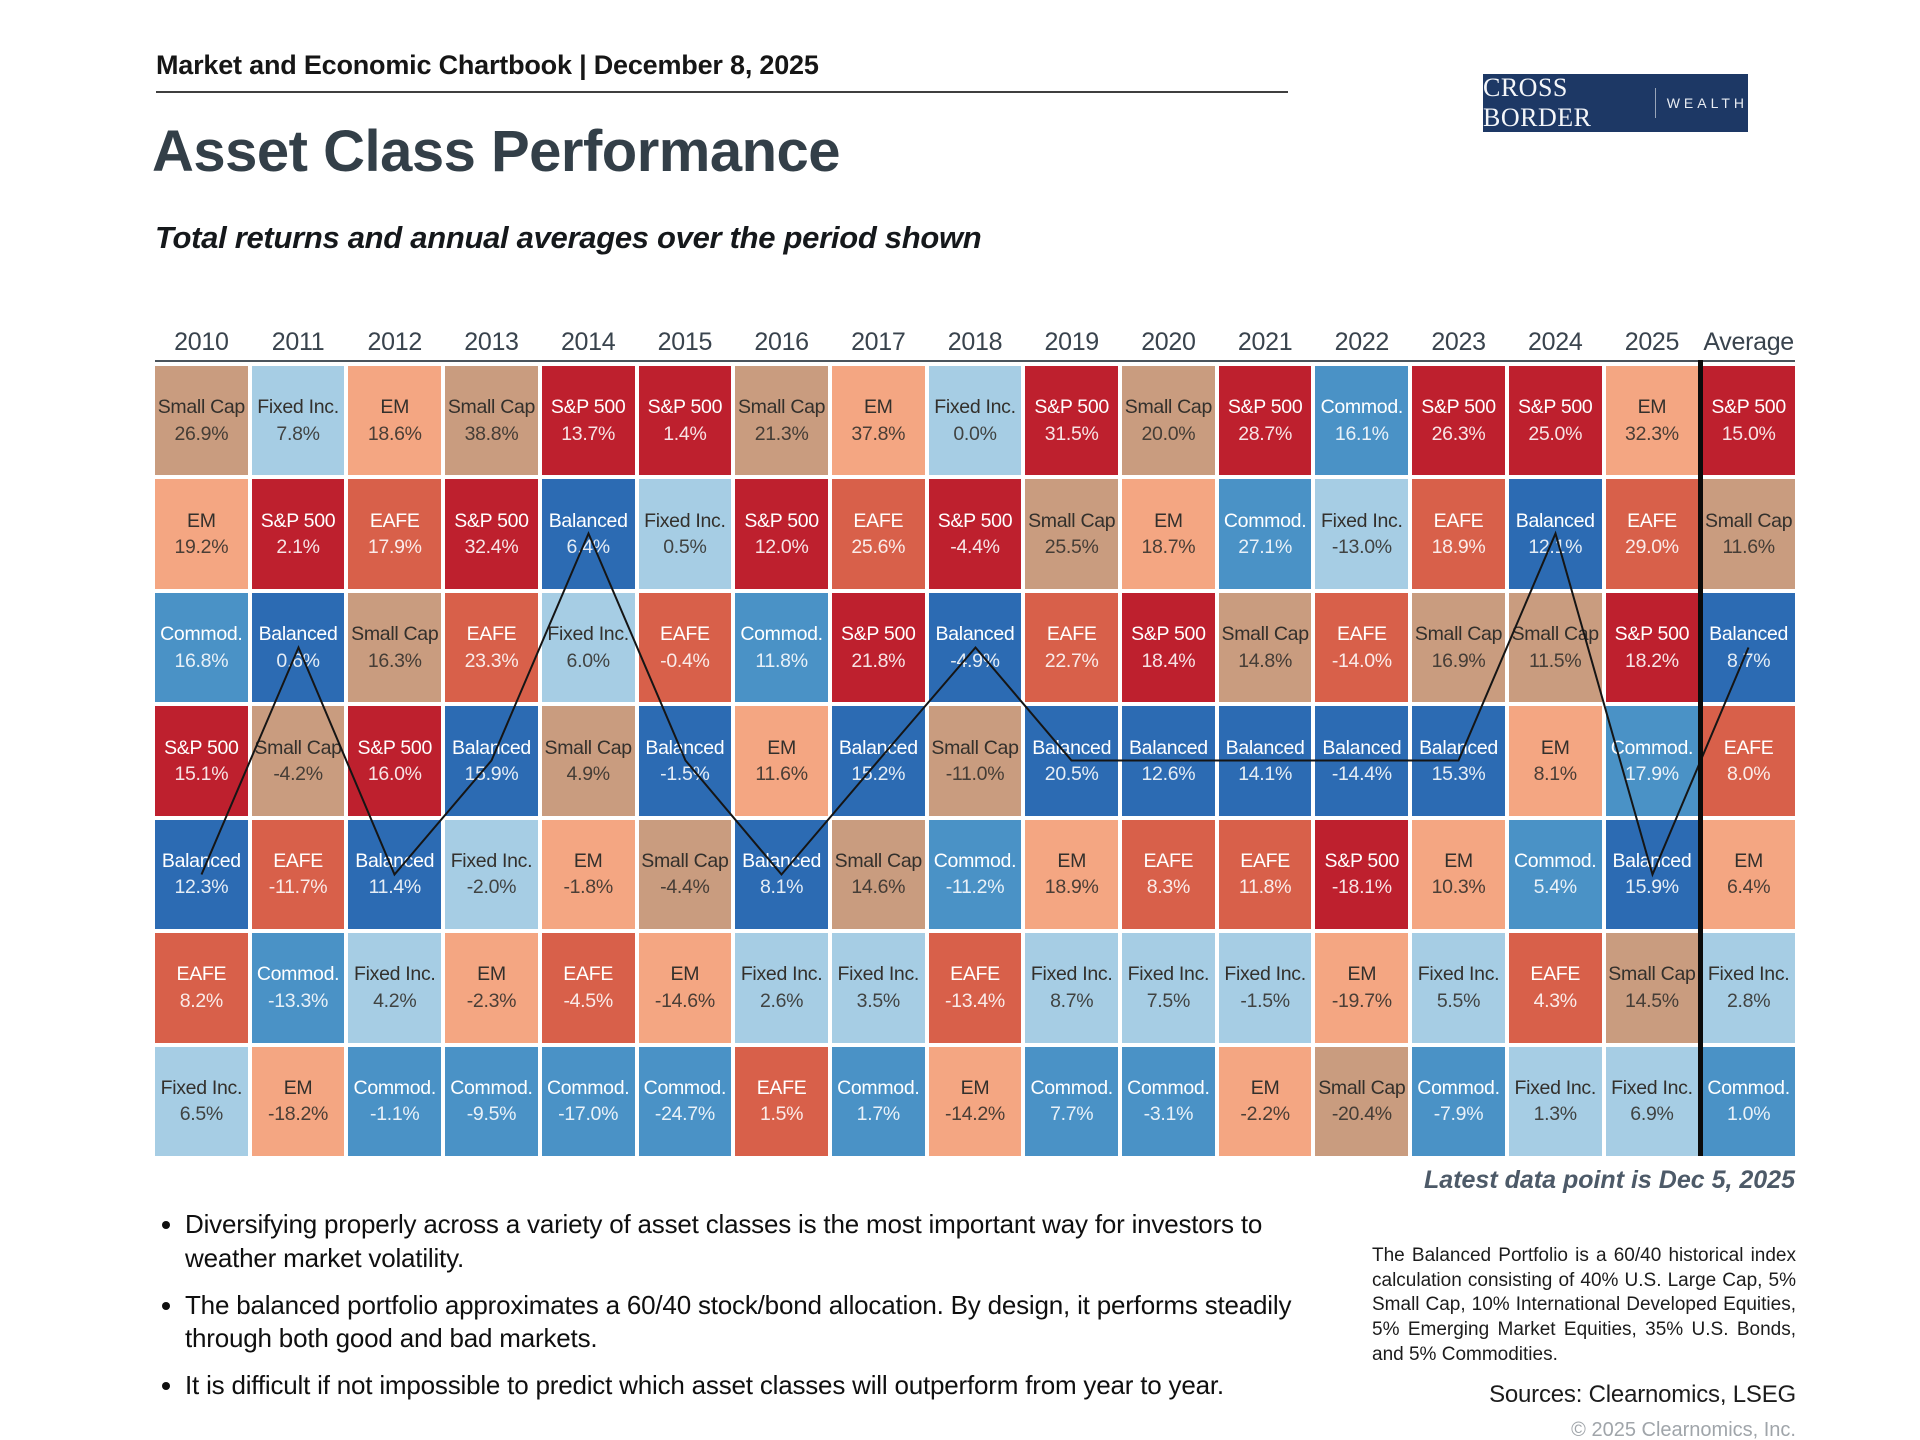 The height and width of the screenshot is (1440, 1920). I want to click on return-cell: Fixed Inc. 7.5%, so click(1168, 988).